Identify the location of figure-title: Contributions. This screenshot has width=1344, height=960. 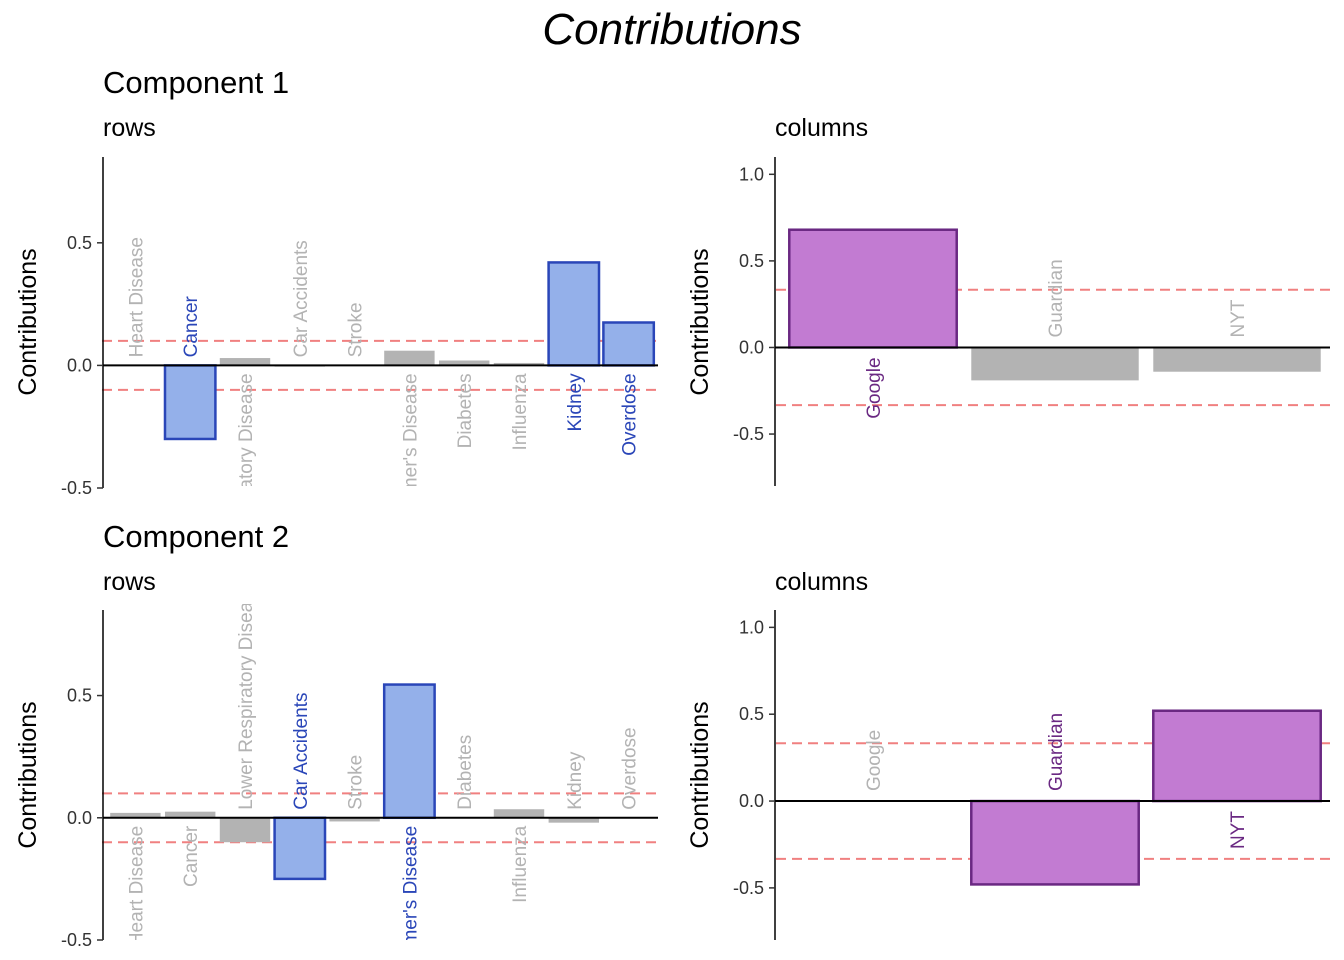
(671, 29).